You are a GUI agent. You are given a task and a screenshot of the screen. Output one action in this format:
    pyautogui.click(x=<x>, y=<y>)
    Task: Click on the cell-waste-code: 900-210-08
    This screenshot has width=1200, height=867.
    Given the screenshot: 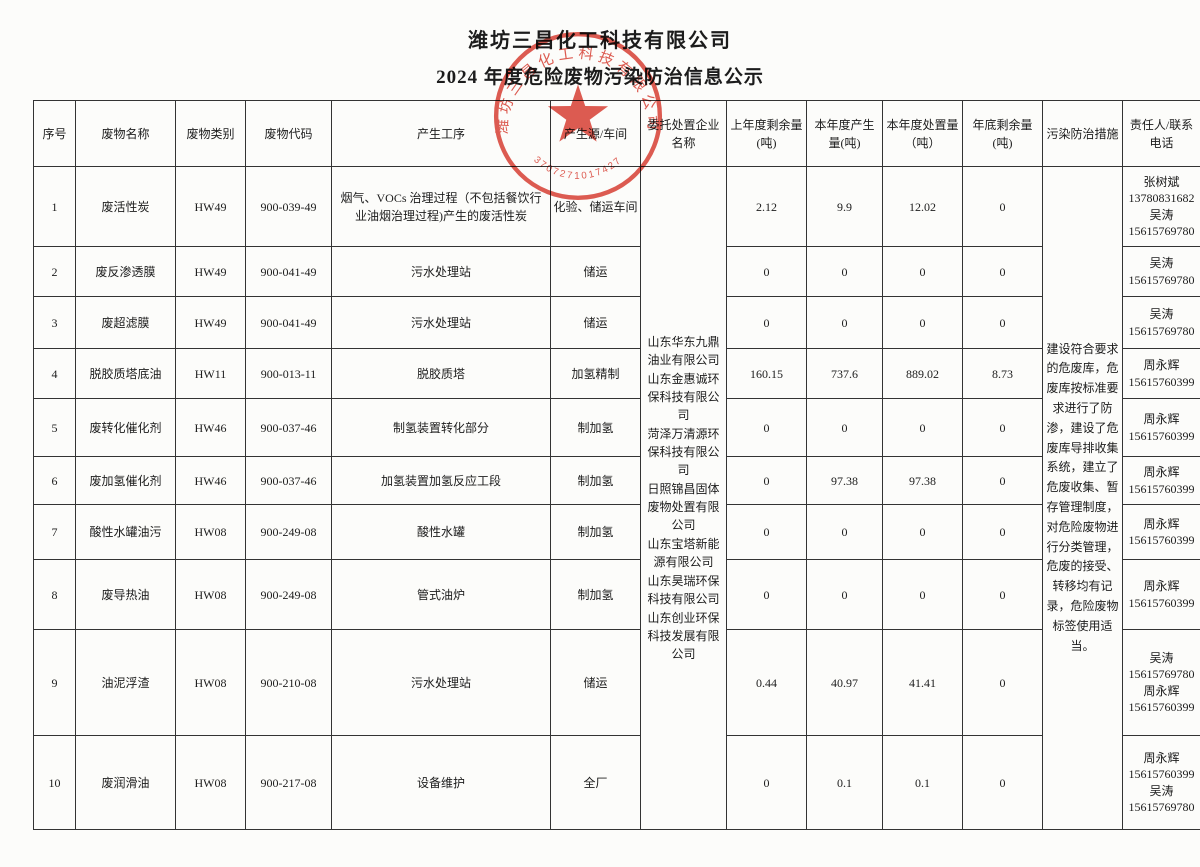 What is the action you would take?
    pyautogui.click(x=288, y=682)
    